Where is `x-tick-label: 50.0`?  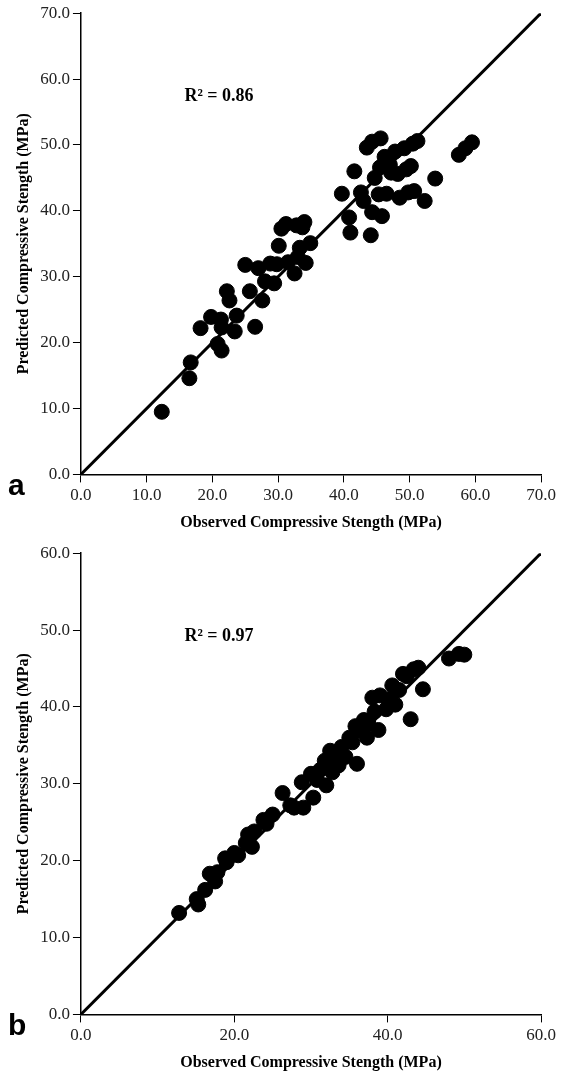 x-tick-label: 50.0 is located at coordinates (409, 495).